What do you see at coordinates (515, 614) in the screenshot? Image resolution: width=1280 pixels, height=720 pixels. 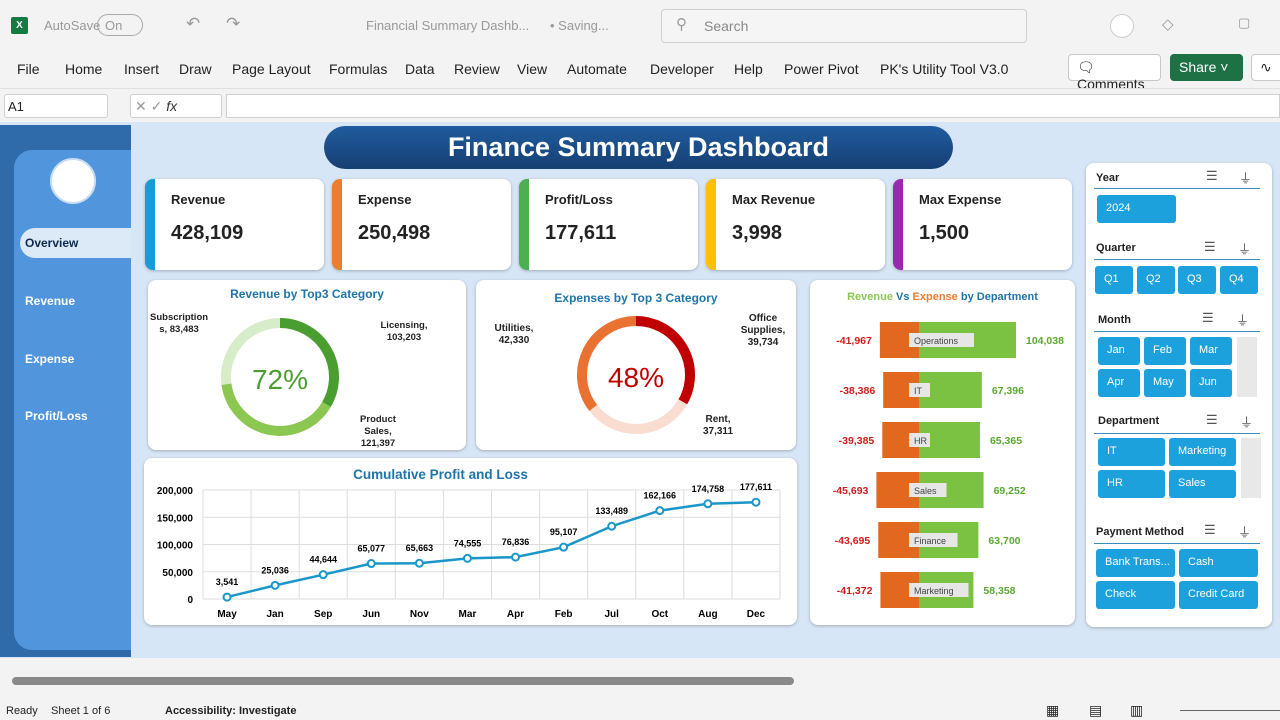 I see `x-tick-label: Apr` at bounding box center [515, 614].